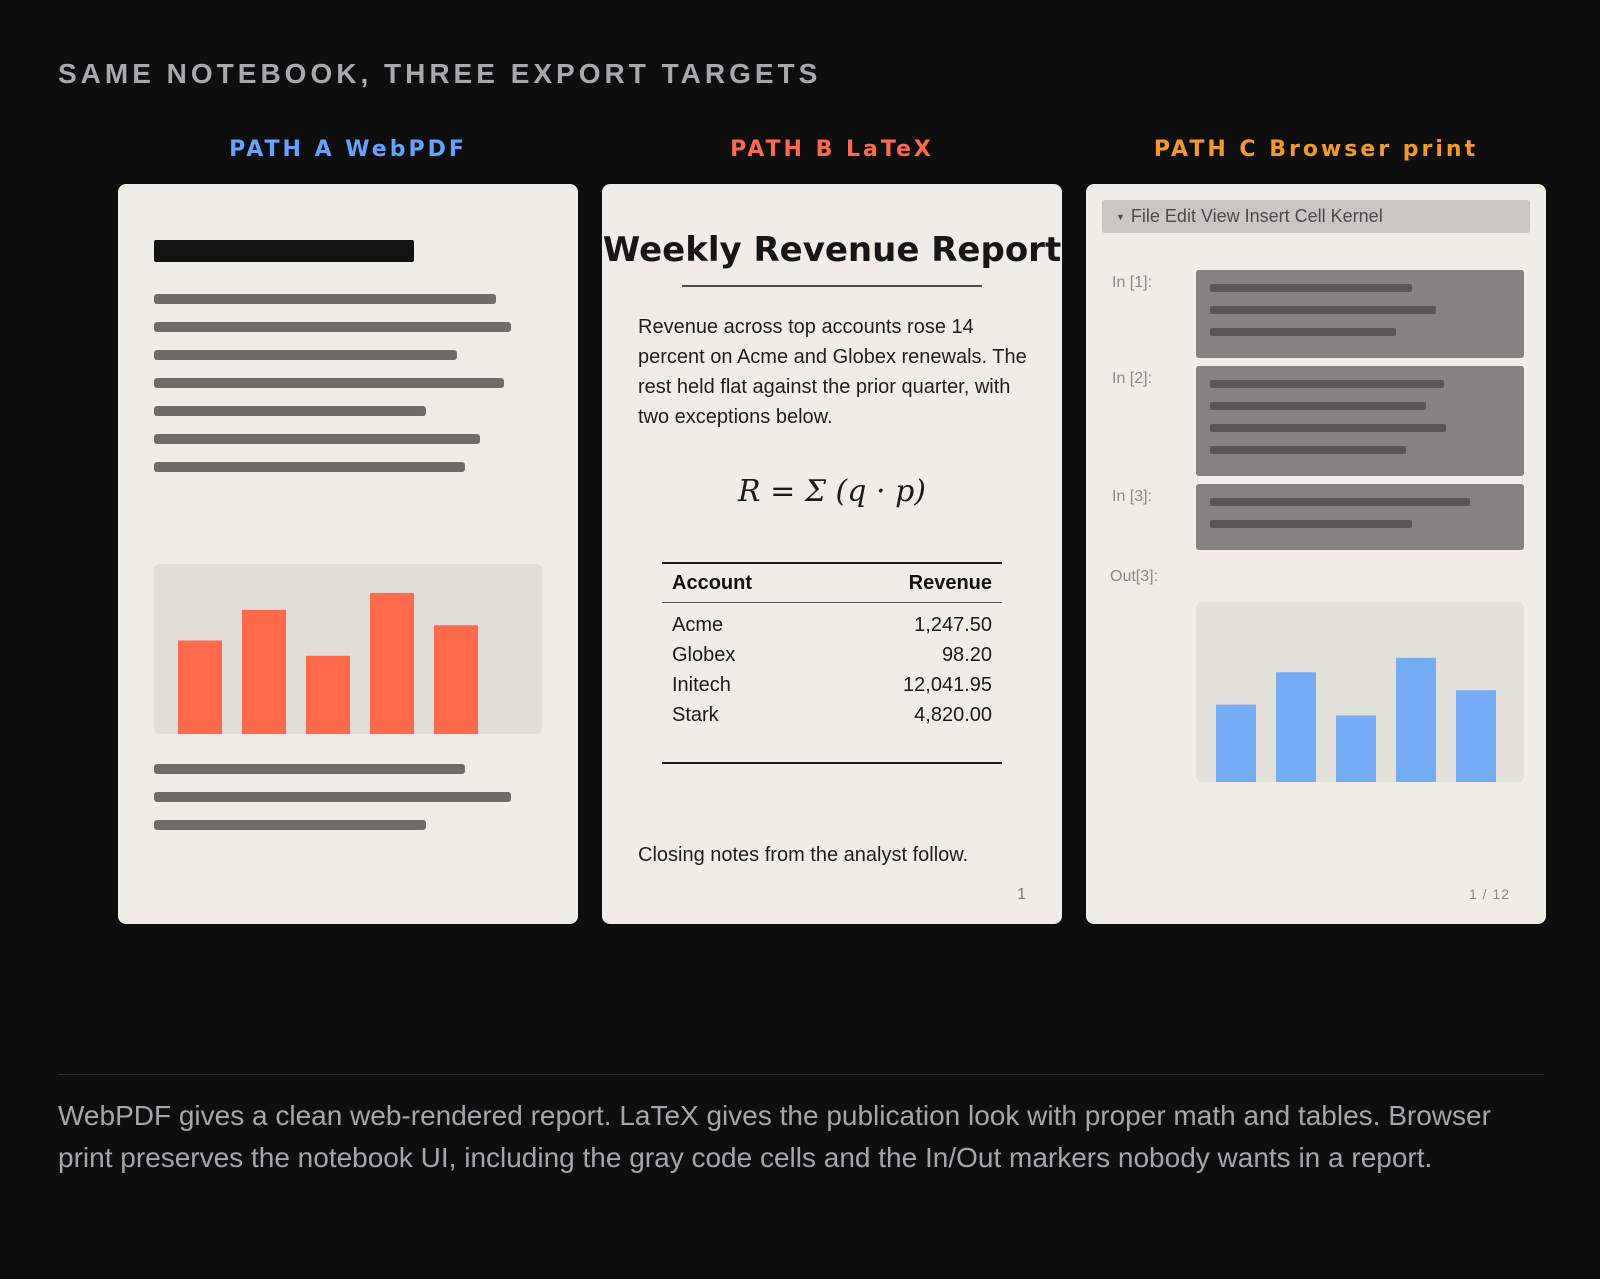 This screenshot has width=1600, height=1279. I want to click on table-cell-revenue: 1,247.50, so click(953, 625).